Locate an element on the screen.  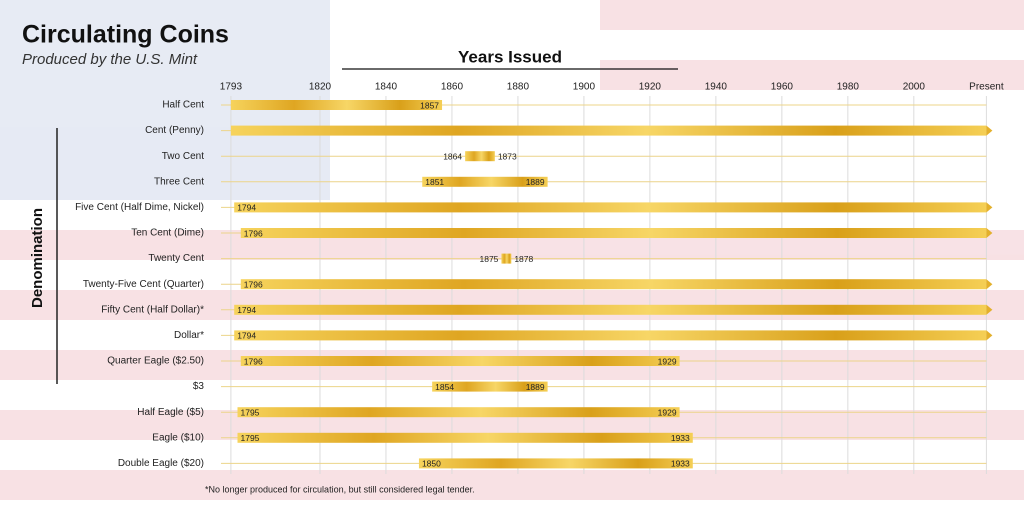
start-label: 1850 is located at coordinates (431, 464).